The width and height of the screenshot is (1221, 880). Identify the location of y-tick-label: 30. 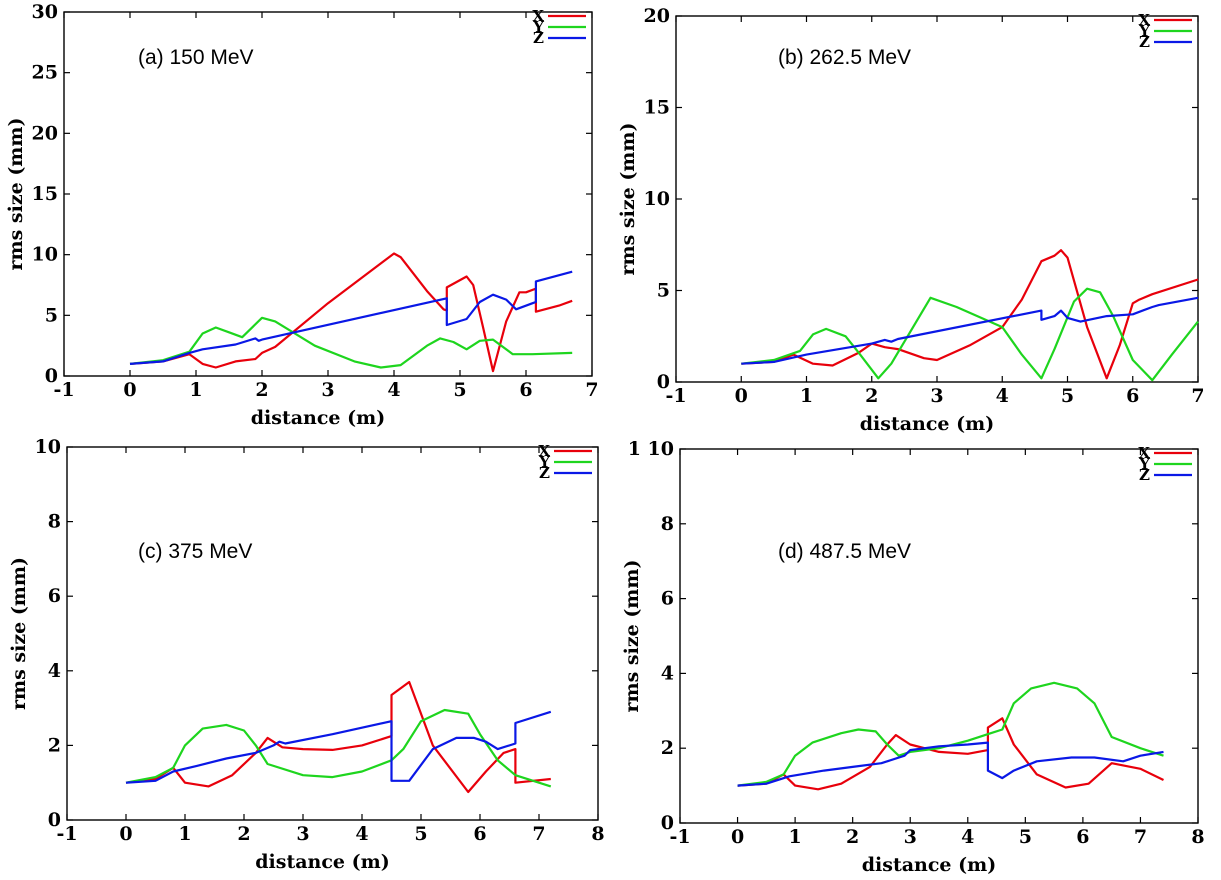
(45, 12).